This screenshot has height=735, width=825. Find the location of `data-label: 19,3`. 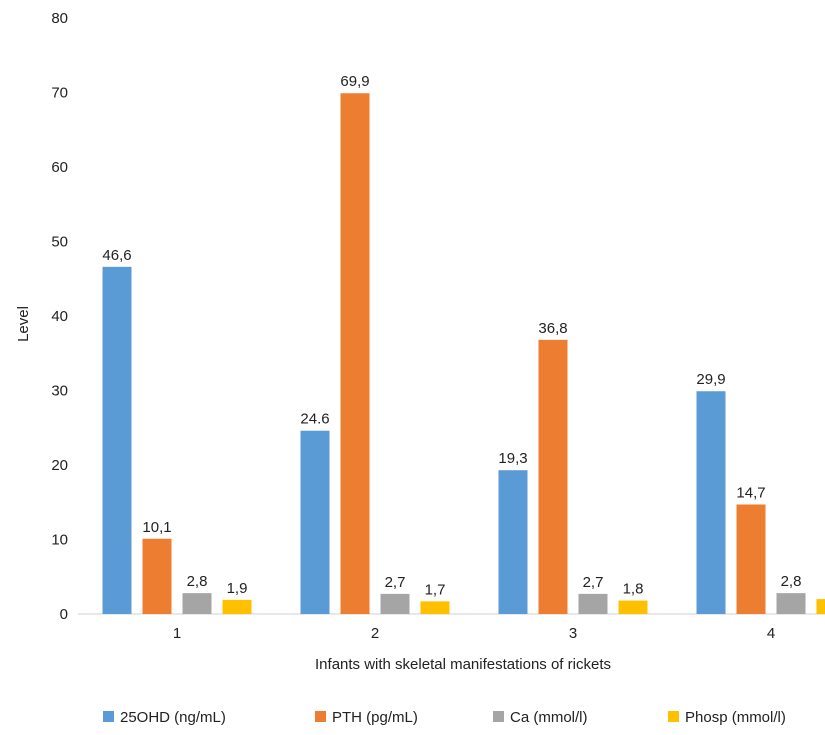

data-label: 19,3 is located at coordinates (512, 458).